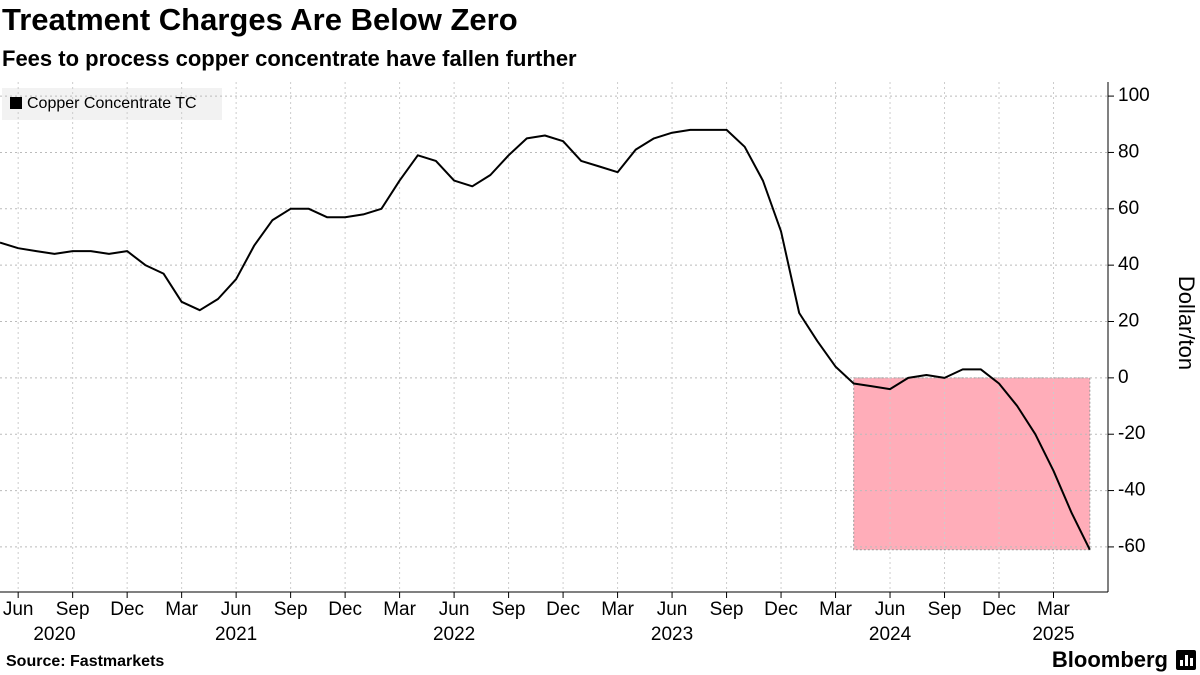  I want to click on y-axis-label: Dollar/ton, so click(1186, 323).